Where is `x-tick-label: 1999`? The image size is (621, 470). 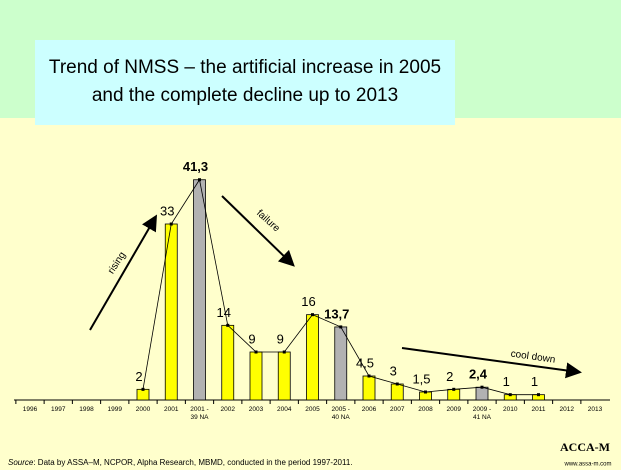 x-tick-label: 1999 is located at coordinates (114, 409).